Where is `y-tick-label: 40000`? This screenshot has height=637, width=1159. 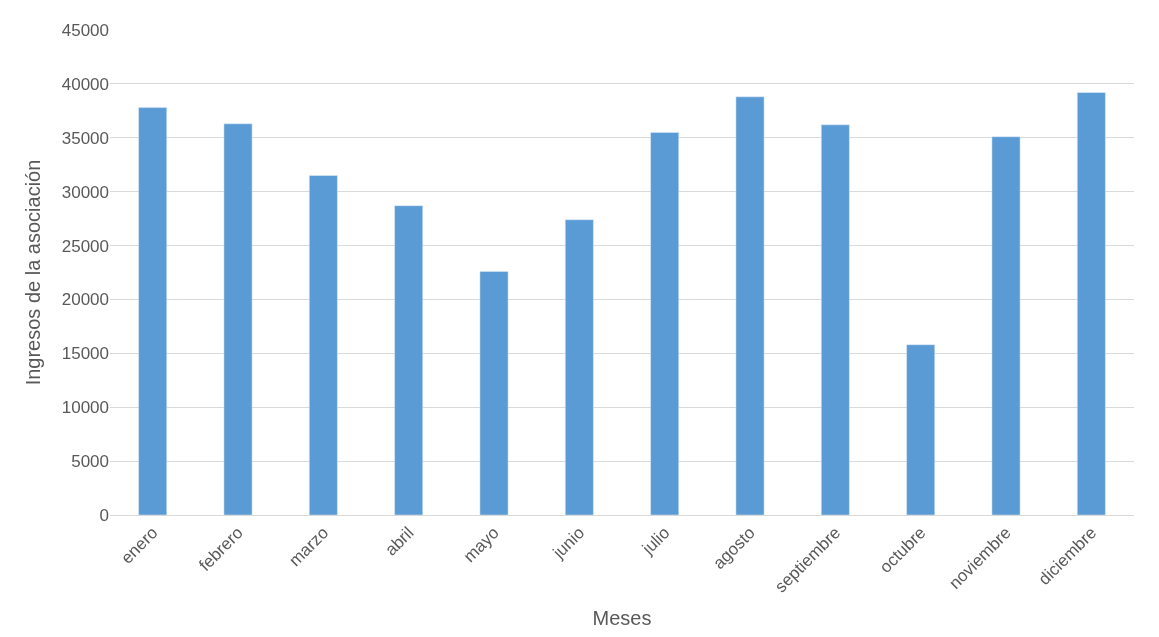 y-tick-label: 40000 is located at coordinates (85, 84).